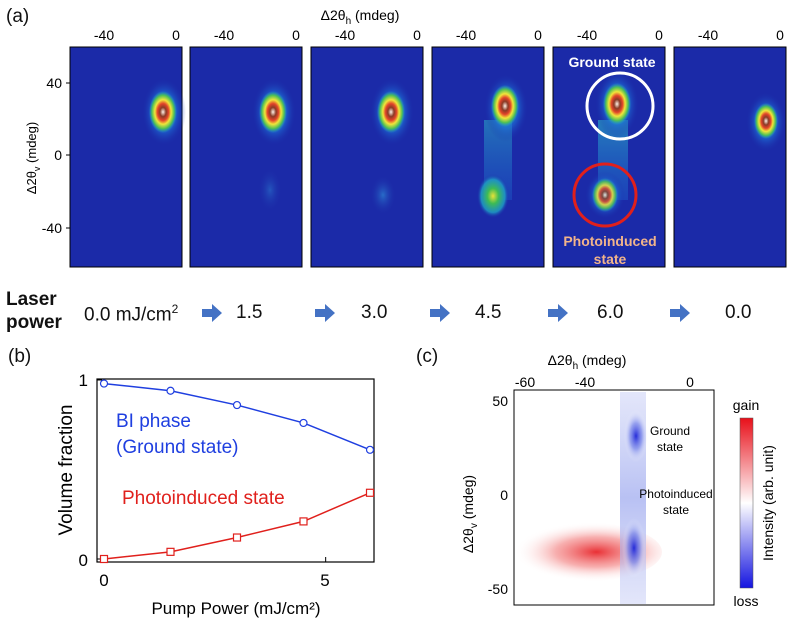  I want to click on colorbar, so click(746, 503).